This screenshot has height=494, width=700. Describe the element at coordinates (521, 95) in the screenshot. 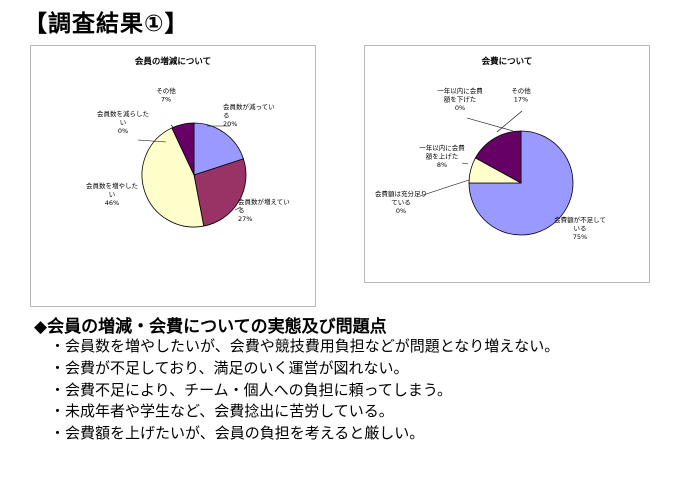

I see `slice-label: その他 17%` at that location.